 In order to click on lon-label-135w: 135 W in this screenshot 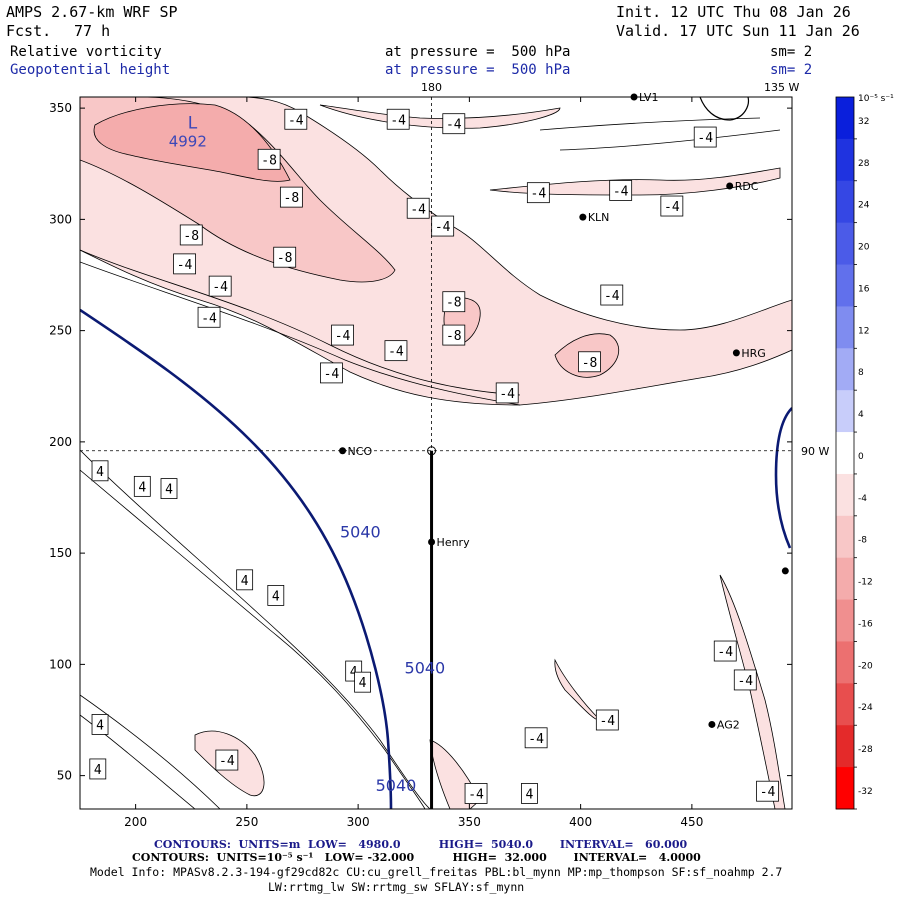, I will do `click(781, 87)`.